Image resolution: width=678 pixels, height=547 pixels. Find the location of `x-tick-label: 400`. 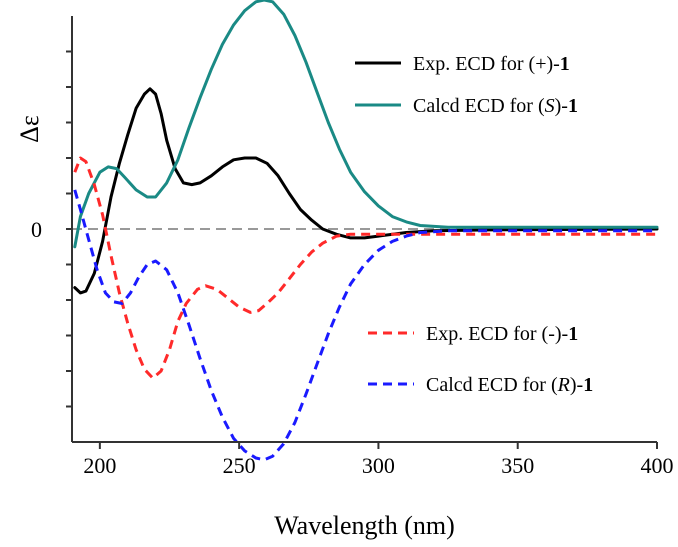

x-tick-label: 400 is located at coordinates (657, 465).